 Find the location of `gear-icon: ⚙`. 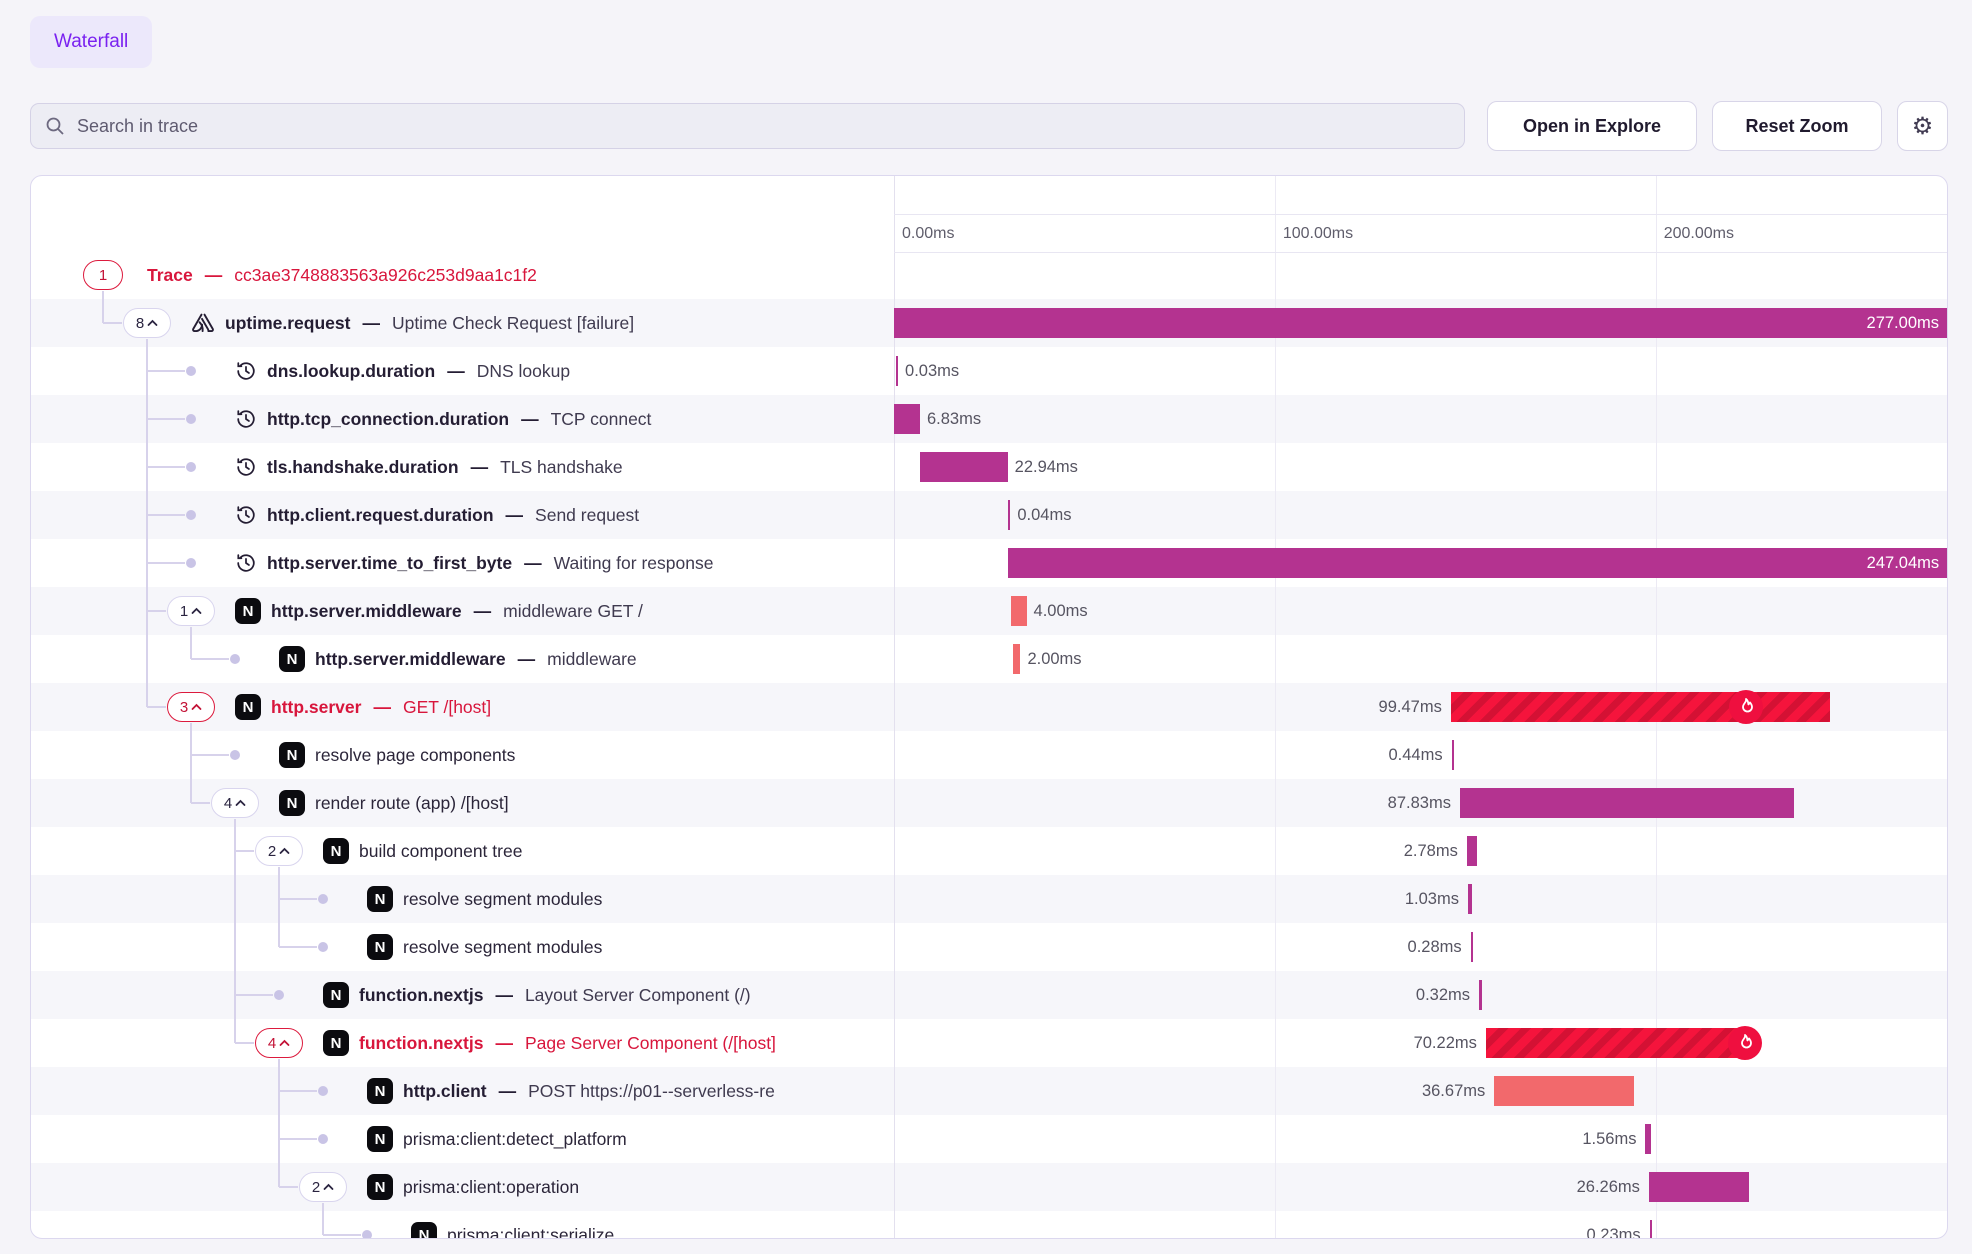

gear-icon: ⚙ is located at coordinates (1922, 126).